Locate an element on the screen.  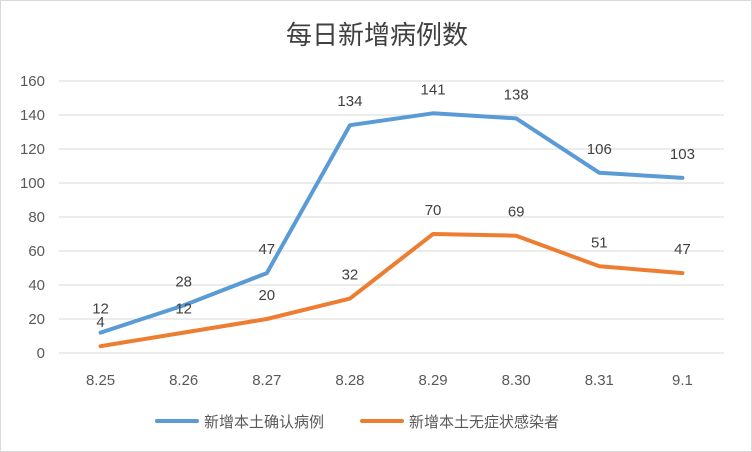
x-tick-label: 8.27 is located at coordinates (266, 380).